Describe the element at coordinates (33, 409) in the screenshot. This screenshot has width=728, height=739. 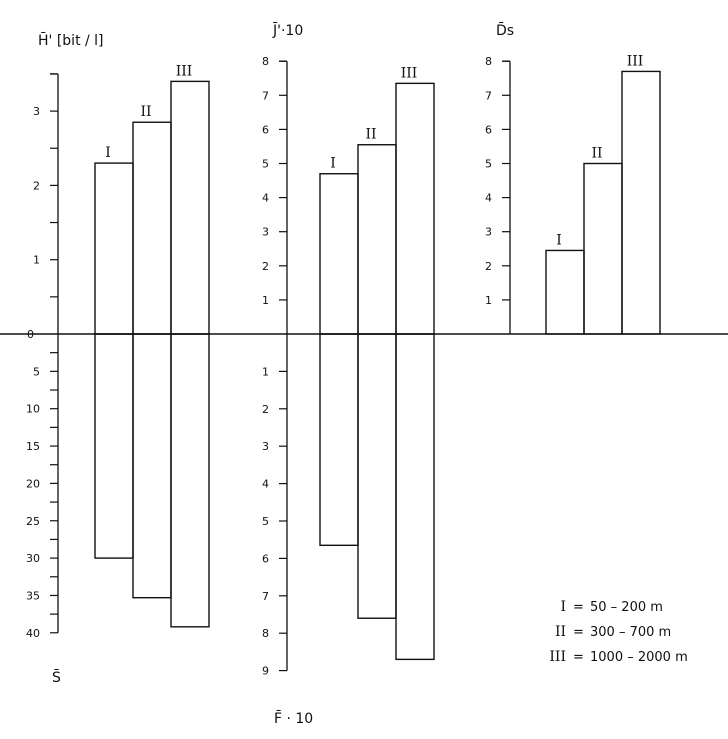
I see `lower-tick-label: 10` at that location.